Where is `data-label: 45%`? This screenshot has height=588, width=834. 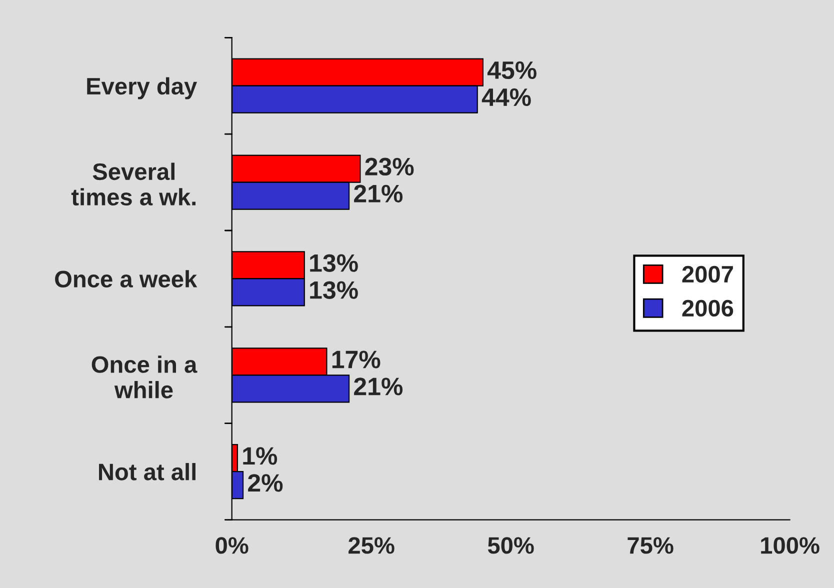
data-label: 45% is located at coordinates (511, 70).